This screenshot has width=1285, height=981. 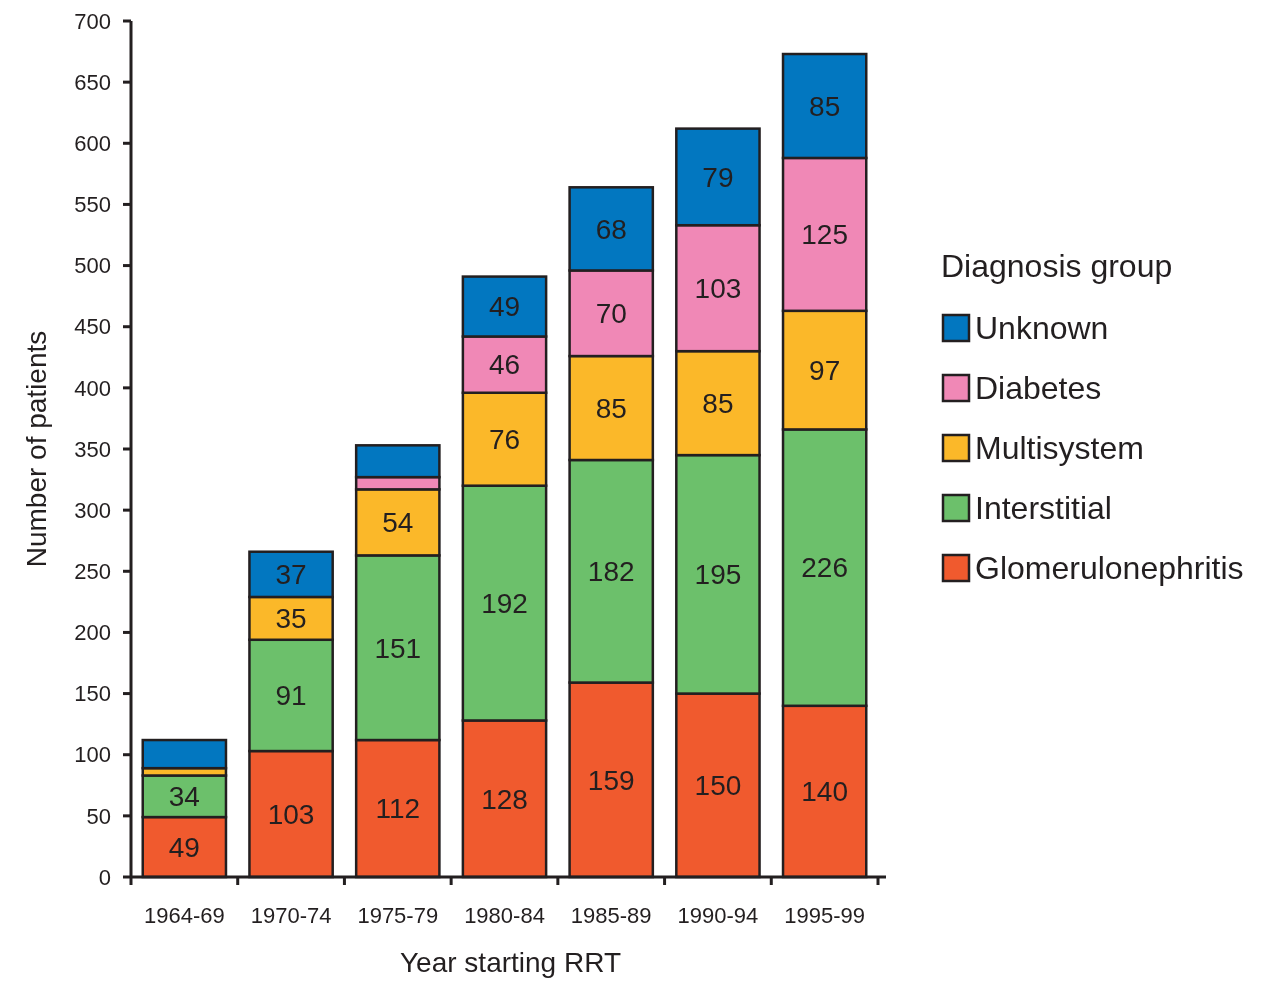 I want to click on data-label: 112, so click(x=398, y=809).